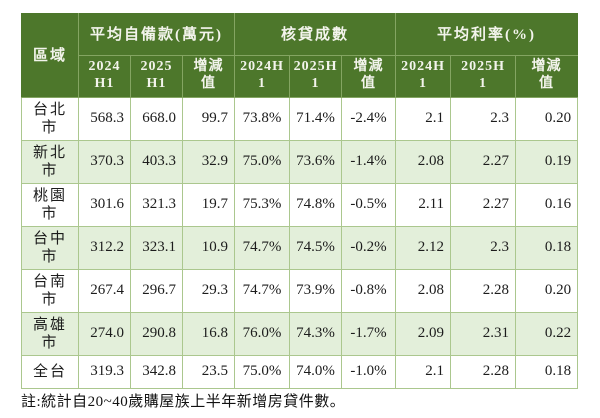  I want to click on value-cell: 0.19, so click(547, 161).